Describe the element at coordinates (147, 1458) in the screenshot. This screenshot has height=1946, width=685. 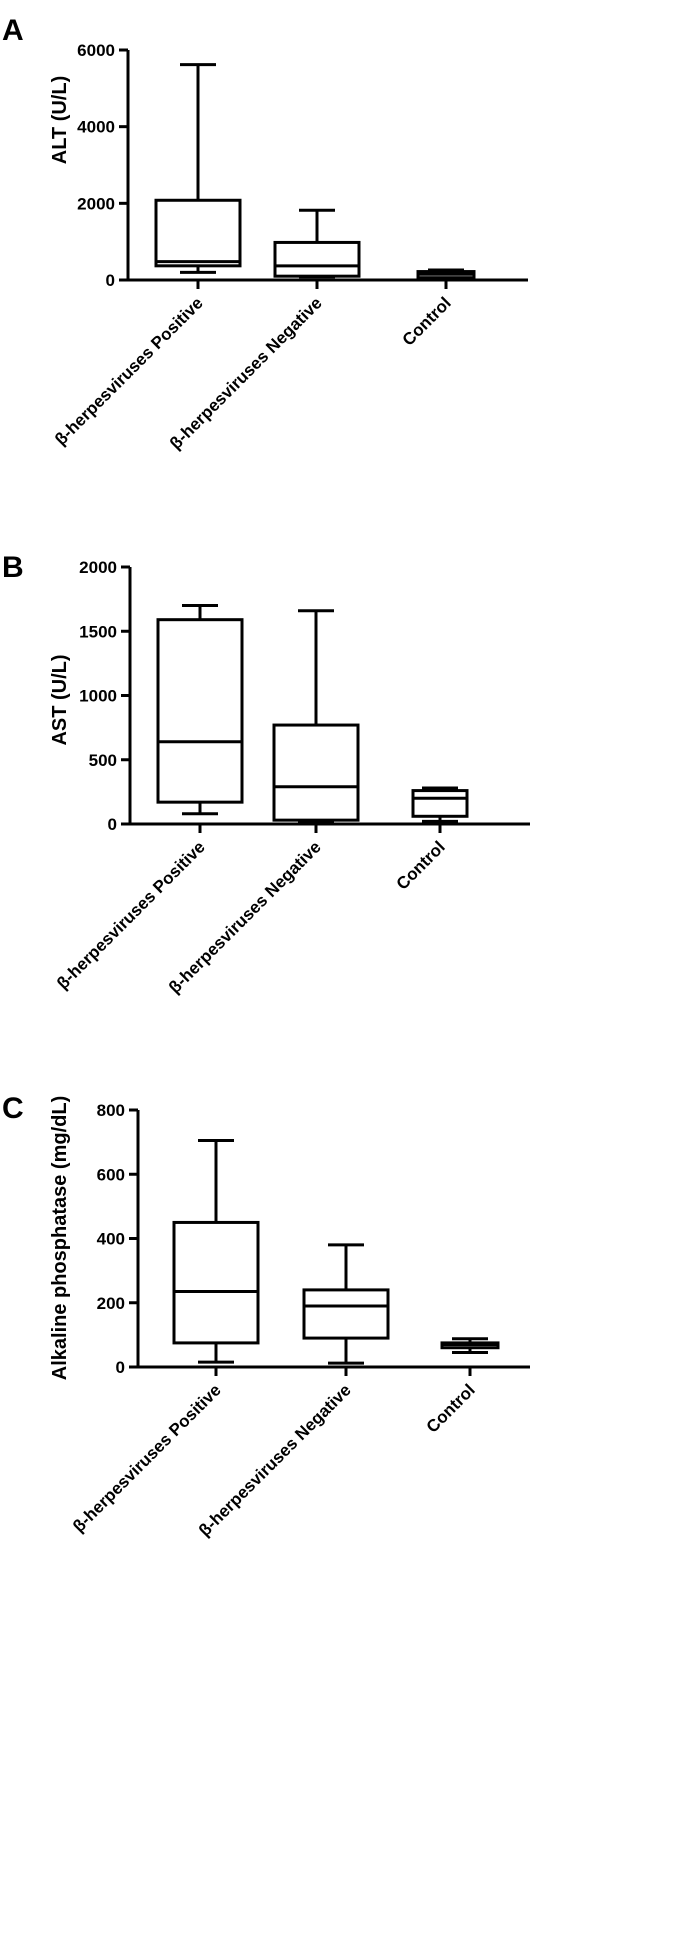
I see `x-category-label: β-herpesviruses Positive` at that location.